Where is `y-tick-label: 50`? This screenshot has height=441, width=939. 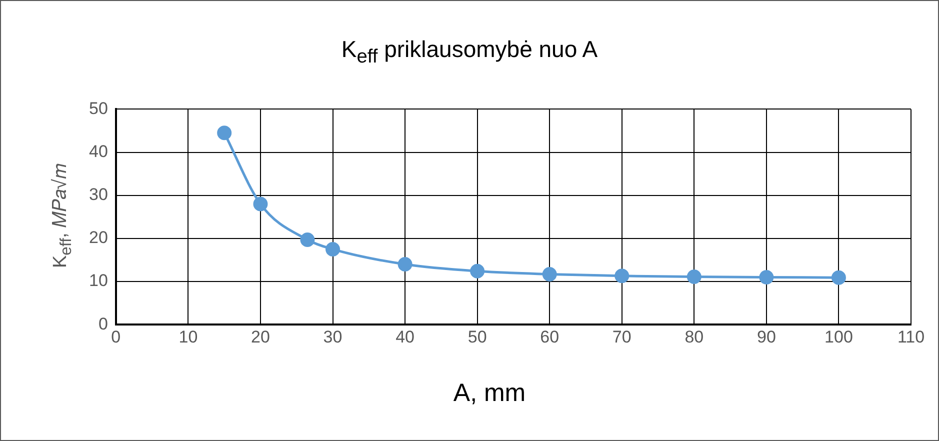 y-tick-label: 50 is located at coordinates (98, 108).